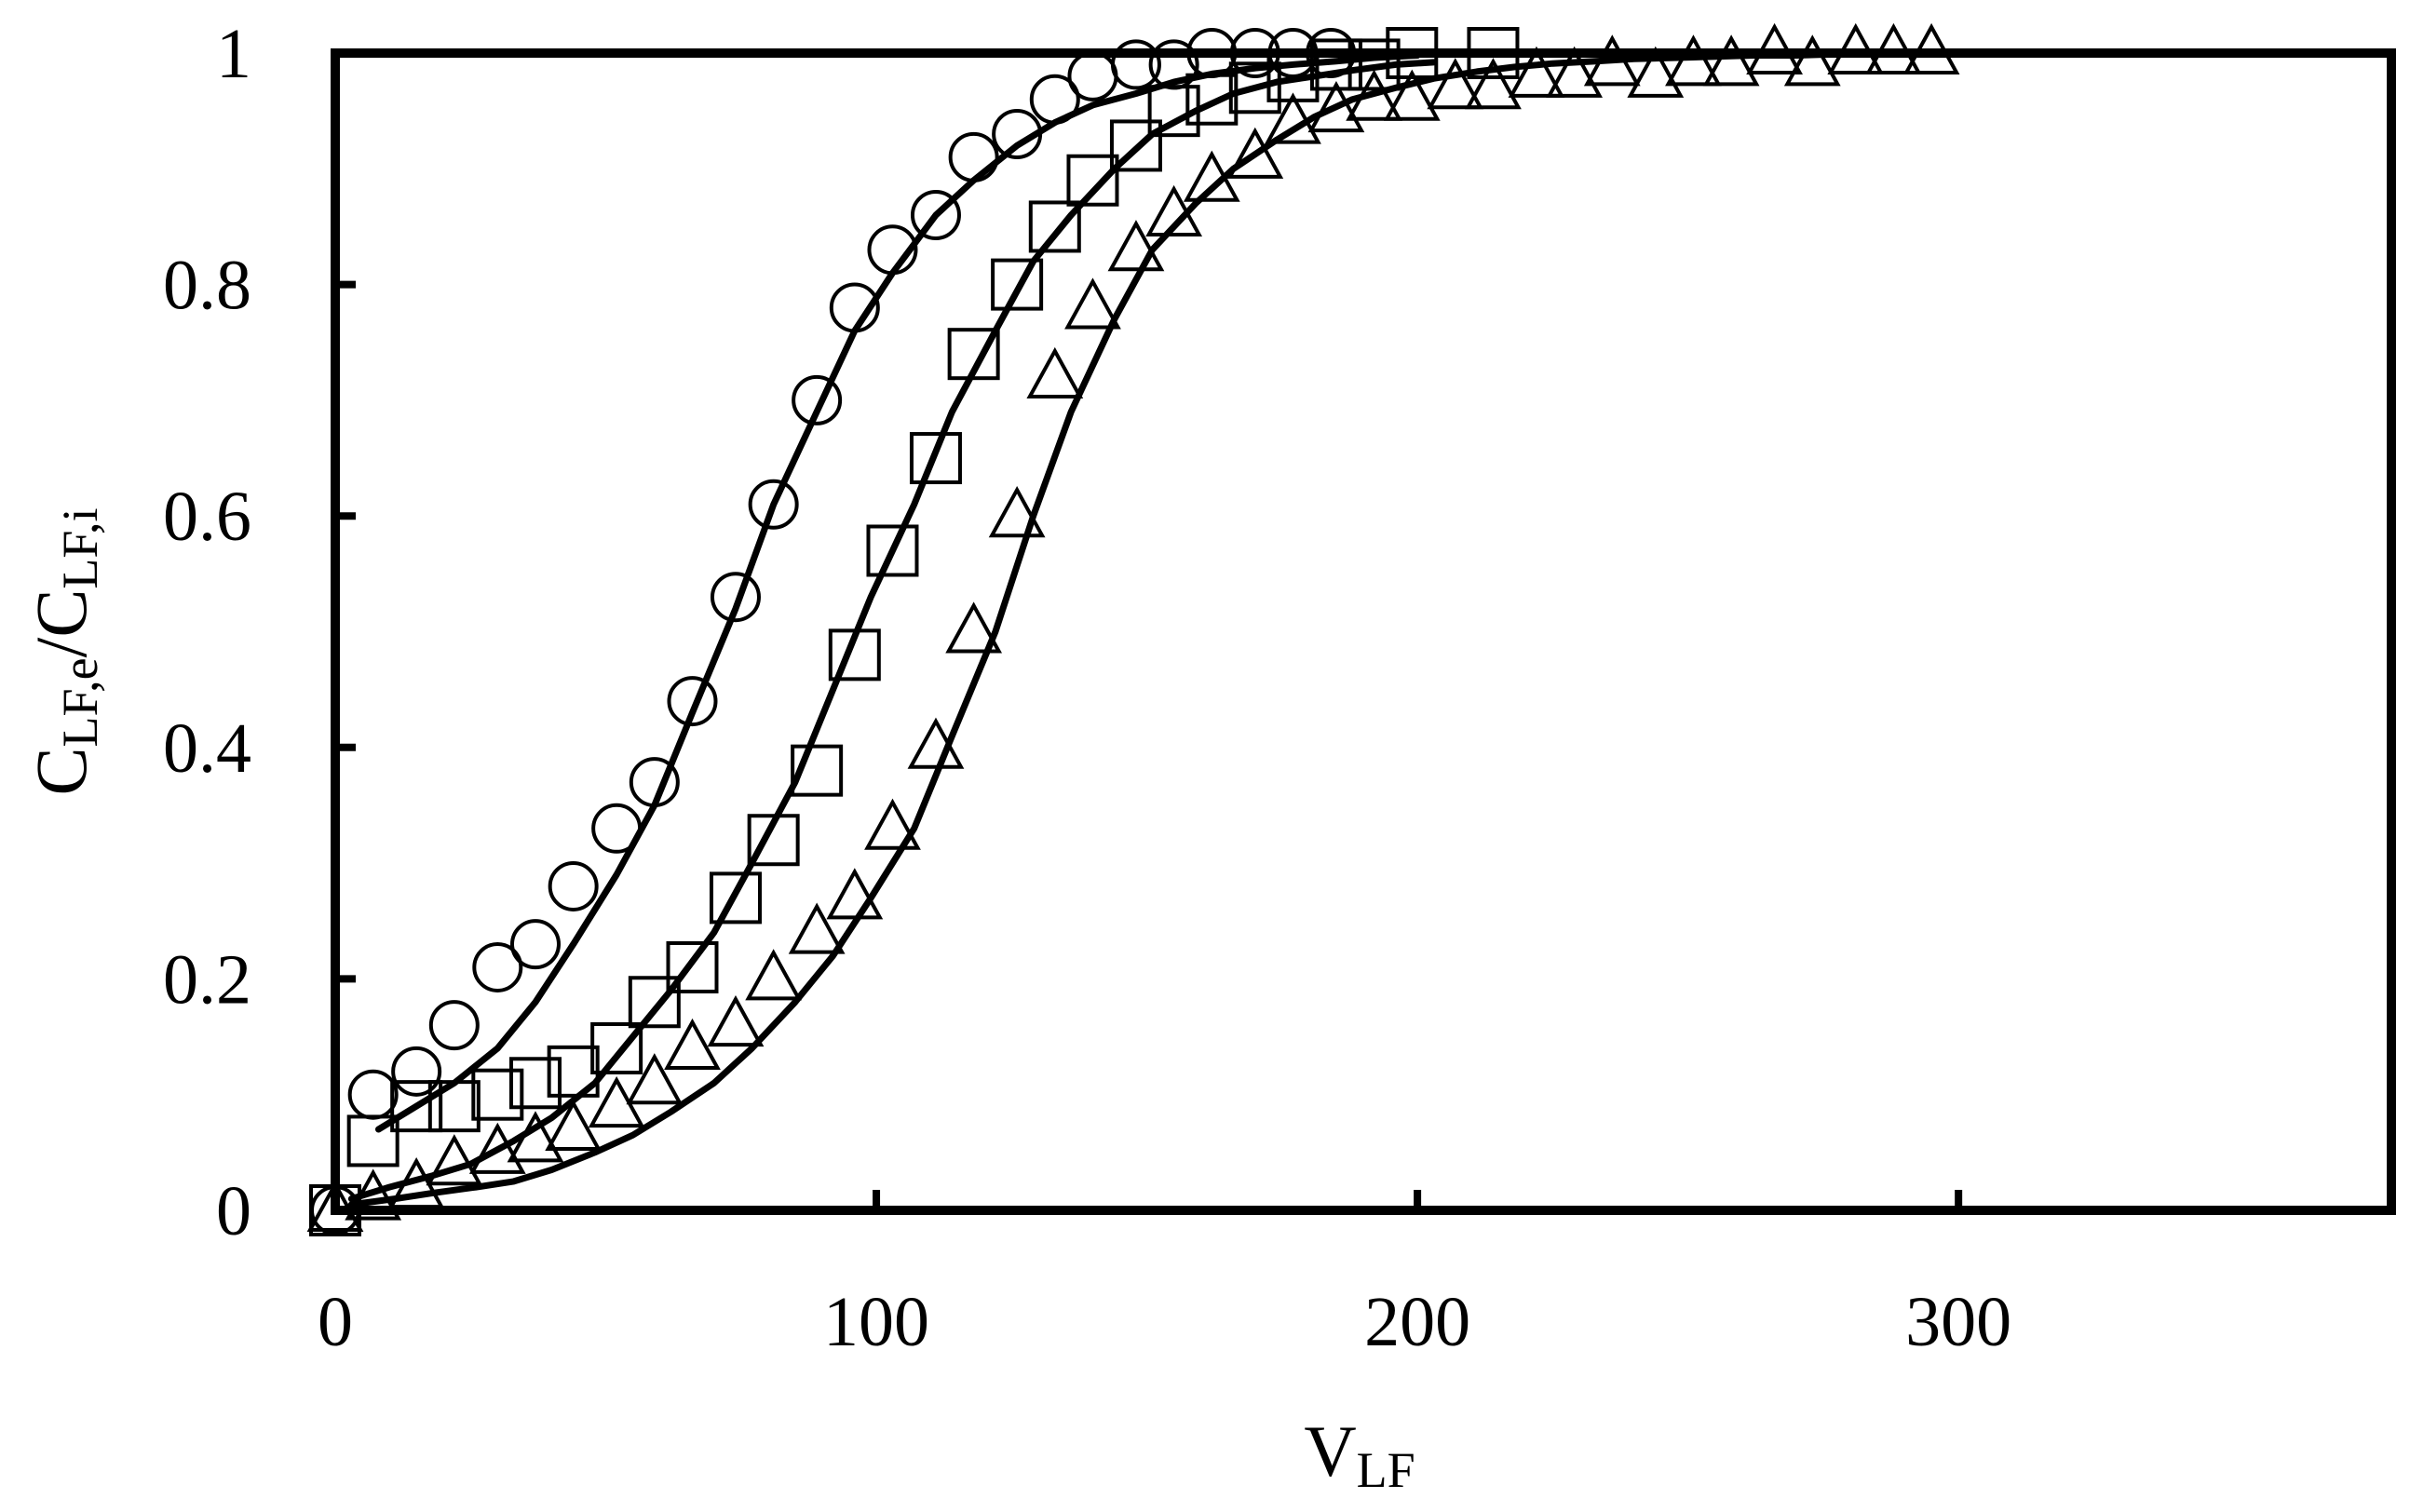  What do you see at coordinates (233, 1211) in the screenshot?
I see `y-tick-label: 0` at bounding box center [233, 1211].